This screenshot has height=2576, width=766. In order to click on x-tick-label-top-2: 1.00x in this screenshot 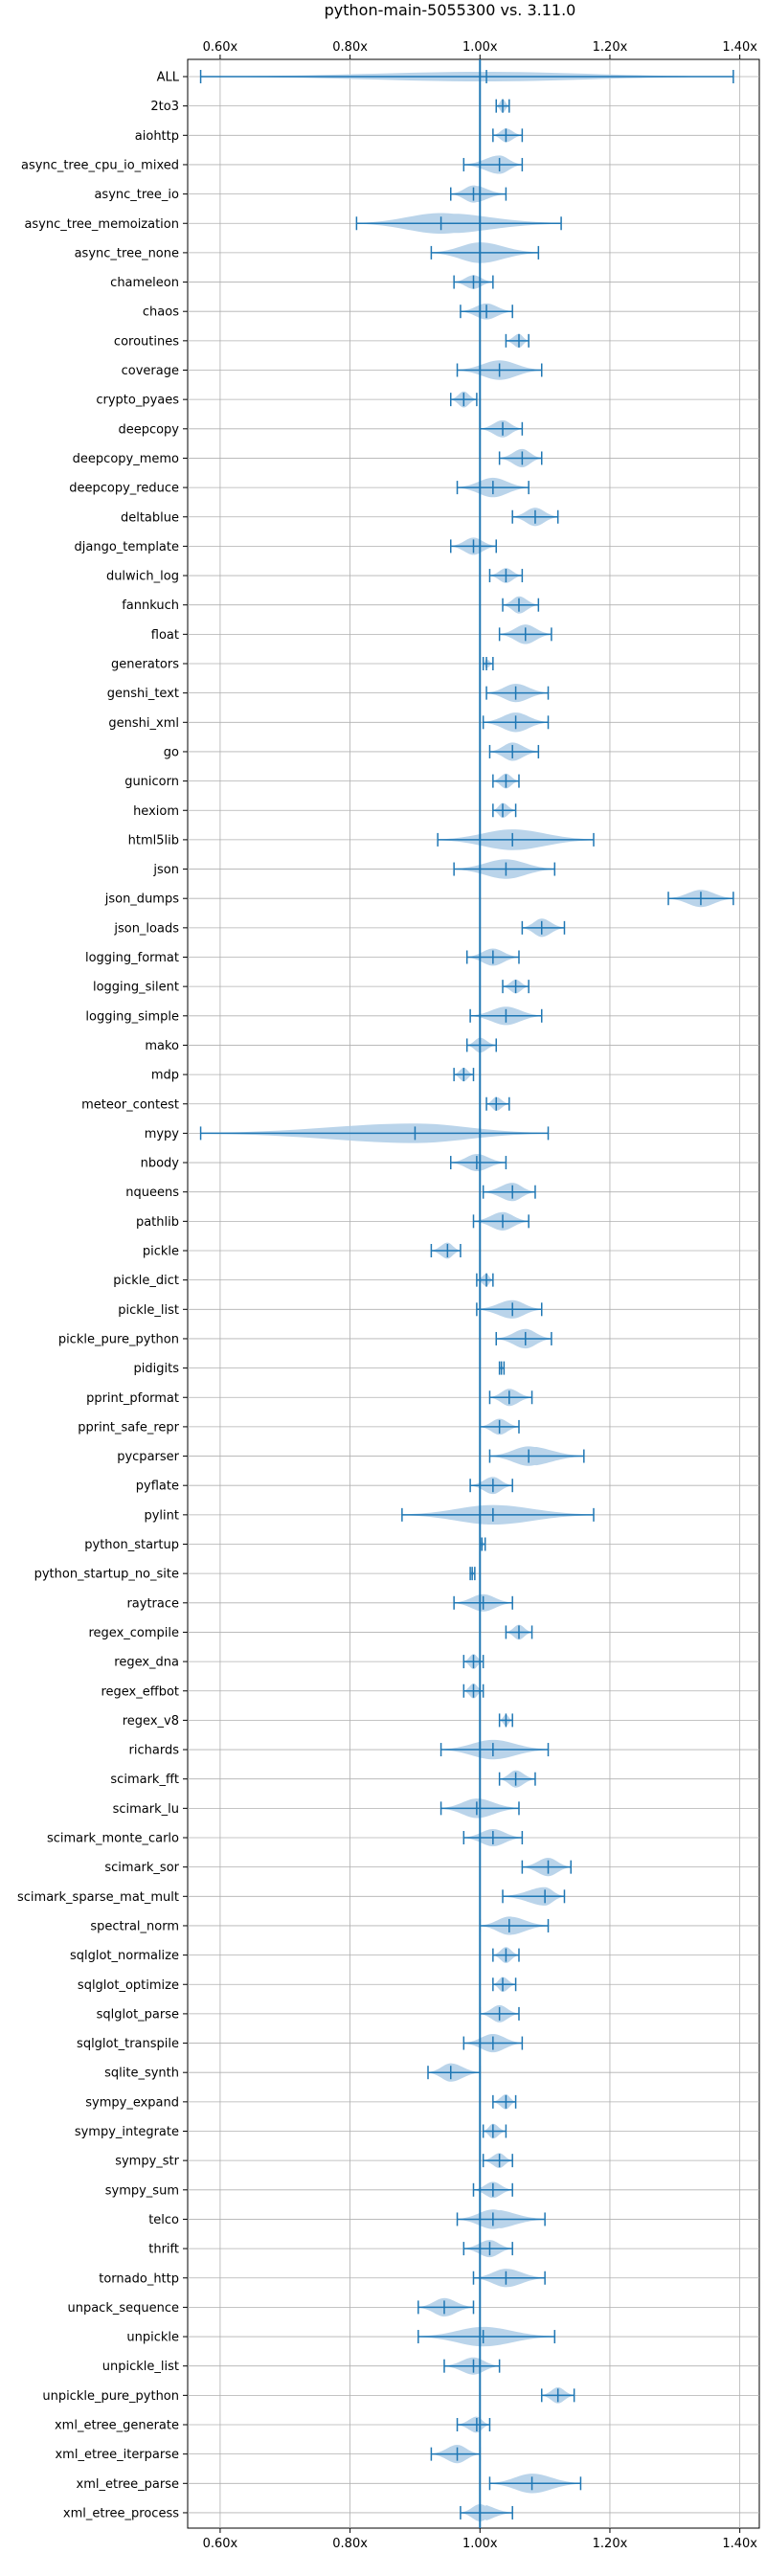, I will do `click(480, 47)`.